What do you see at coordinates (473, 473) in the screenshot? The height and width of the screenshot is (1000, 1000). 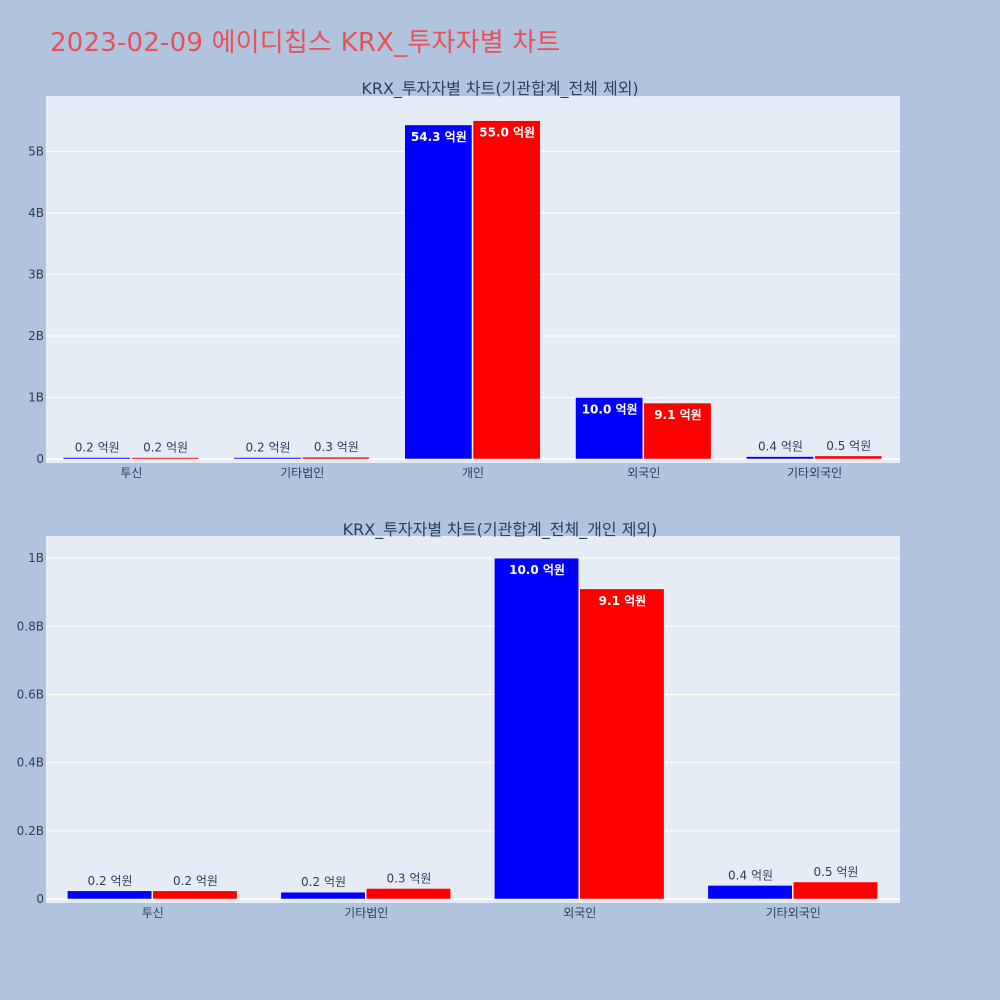 I see `x-tick-label: 개인` at bounding box center [473, 473].